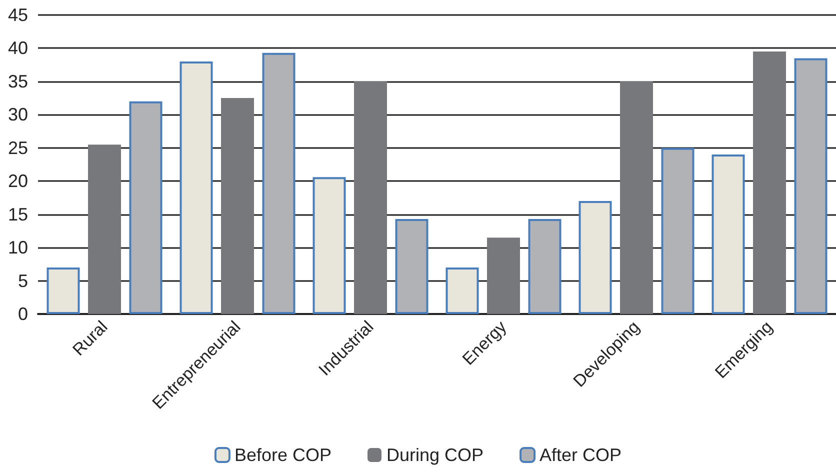 The image size is (836, 473). I want to click on y-tick-label: 0, so click(23, 314).